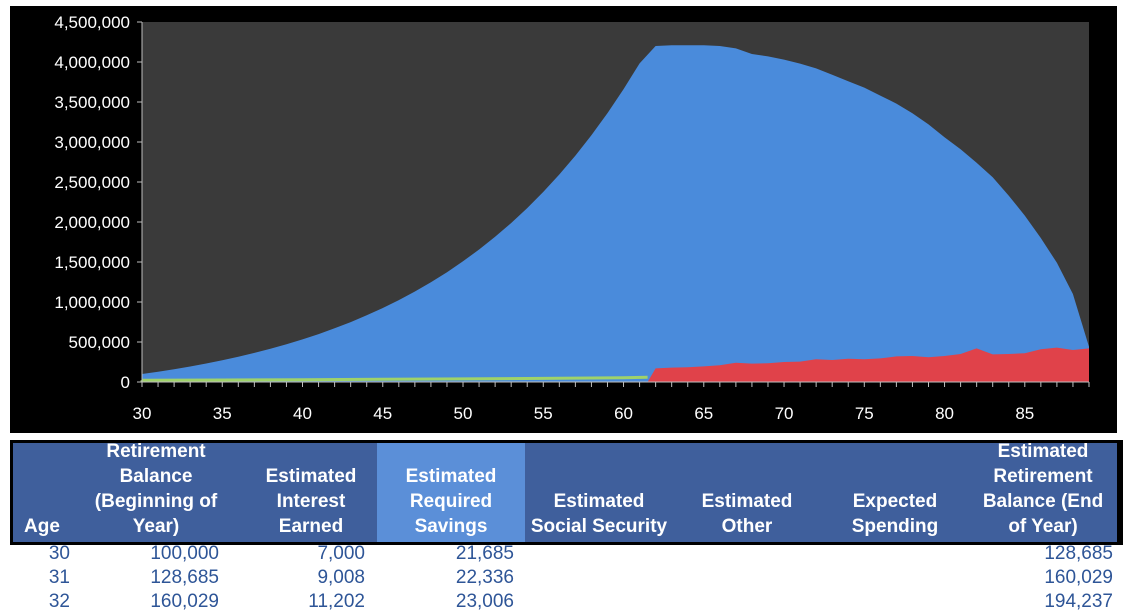  What do you see at coordinates (1078, 601) in the screenshot?
I see `cell-end: 194,237` at bounding box center [1078, 601].